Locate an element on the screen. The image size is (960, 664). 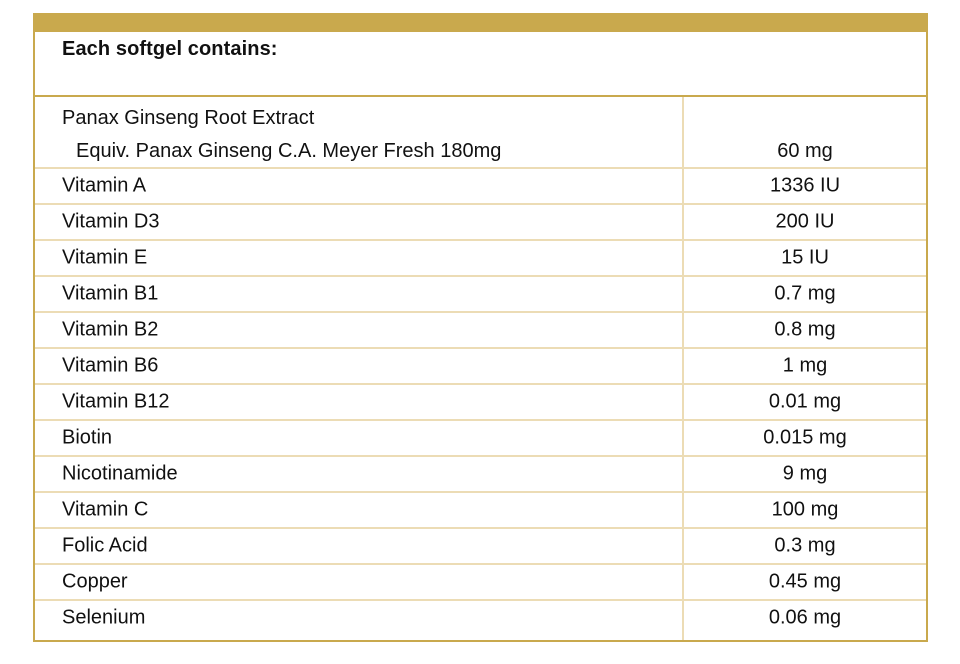
ingredient-amount: 100 mg is located at coordinates (805, 509).